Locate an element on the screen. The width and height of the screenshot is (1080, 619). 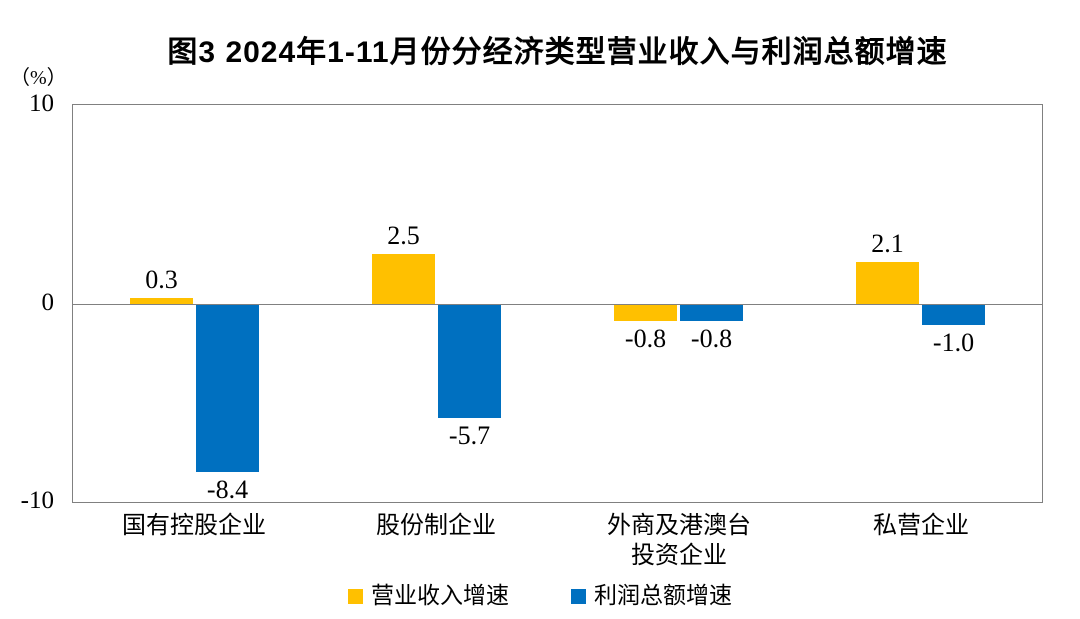
x-category-label-0: 国有控股企业 is located at coordinates (194, 526).